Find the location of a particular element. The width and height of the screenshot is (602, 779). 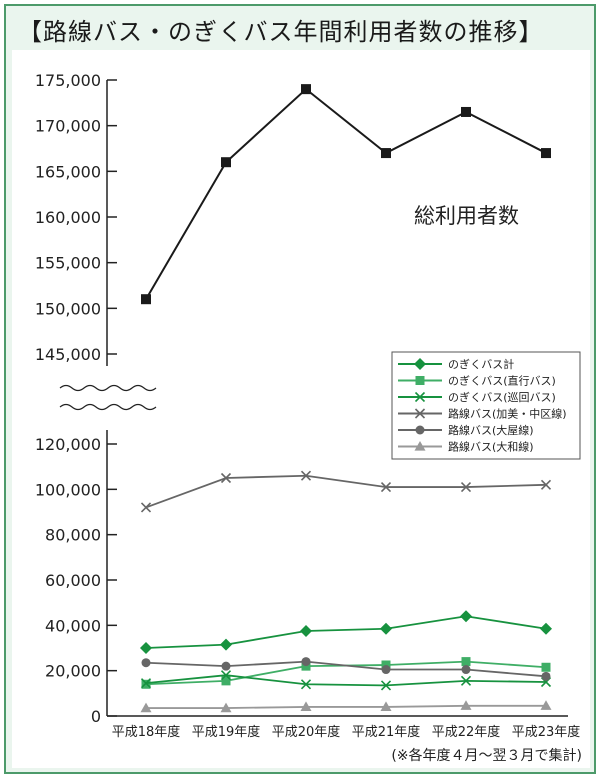

series-4-line is located at coordinates (346, 491).